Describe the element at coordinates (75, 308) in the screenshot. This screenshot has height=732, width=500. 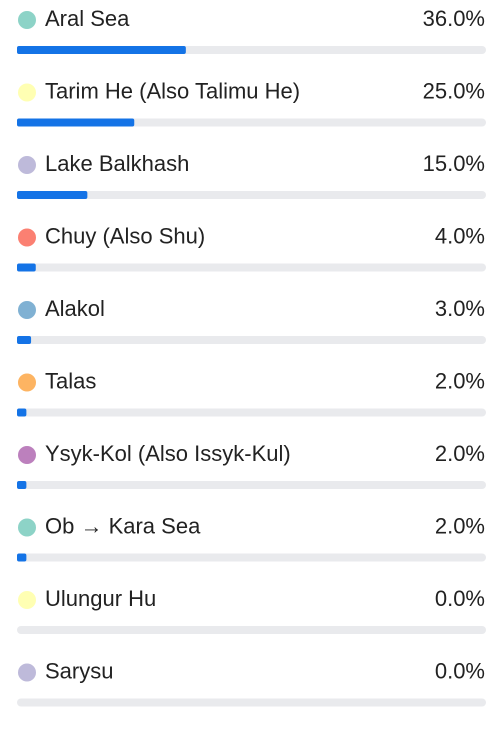
I see `item-label: Alakol` at that location.